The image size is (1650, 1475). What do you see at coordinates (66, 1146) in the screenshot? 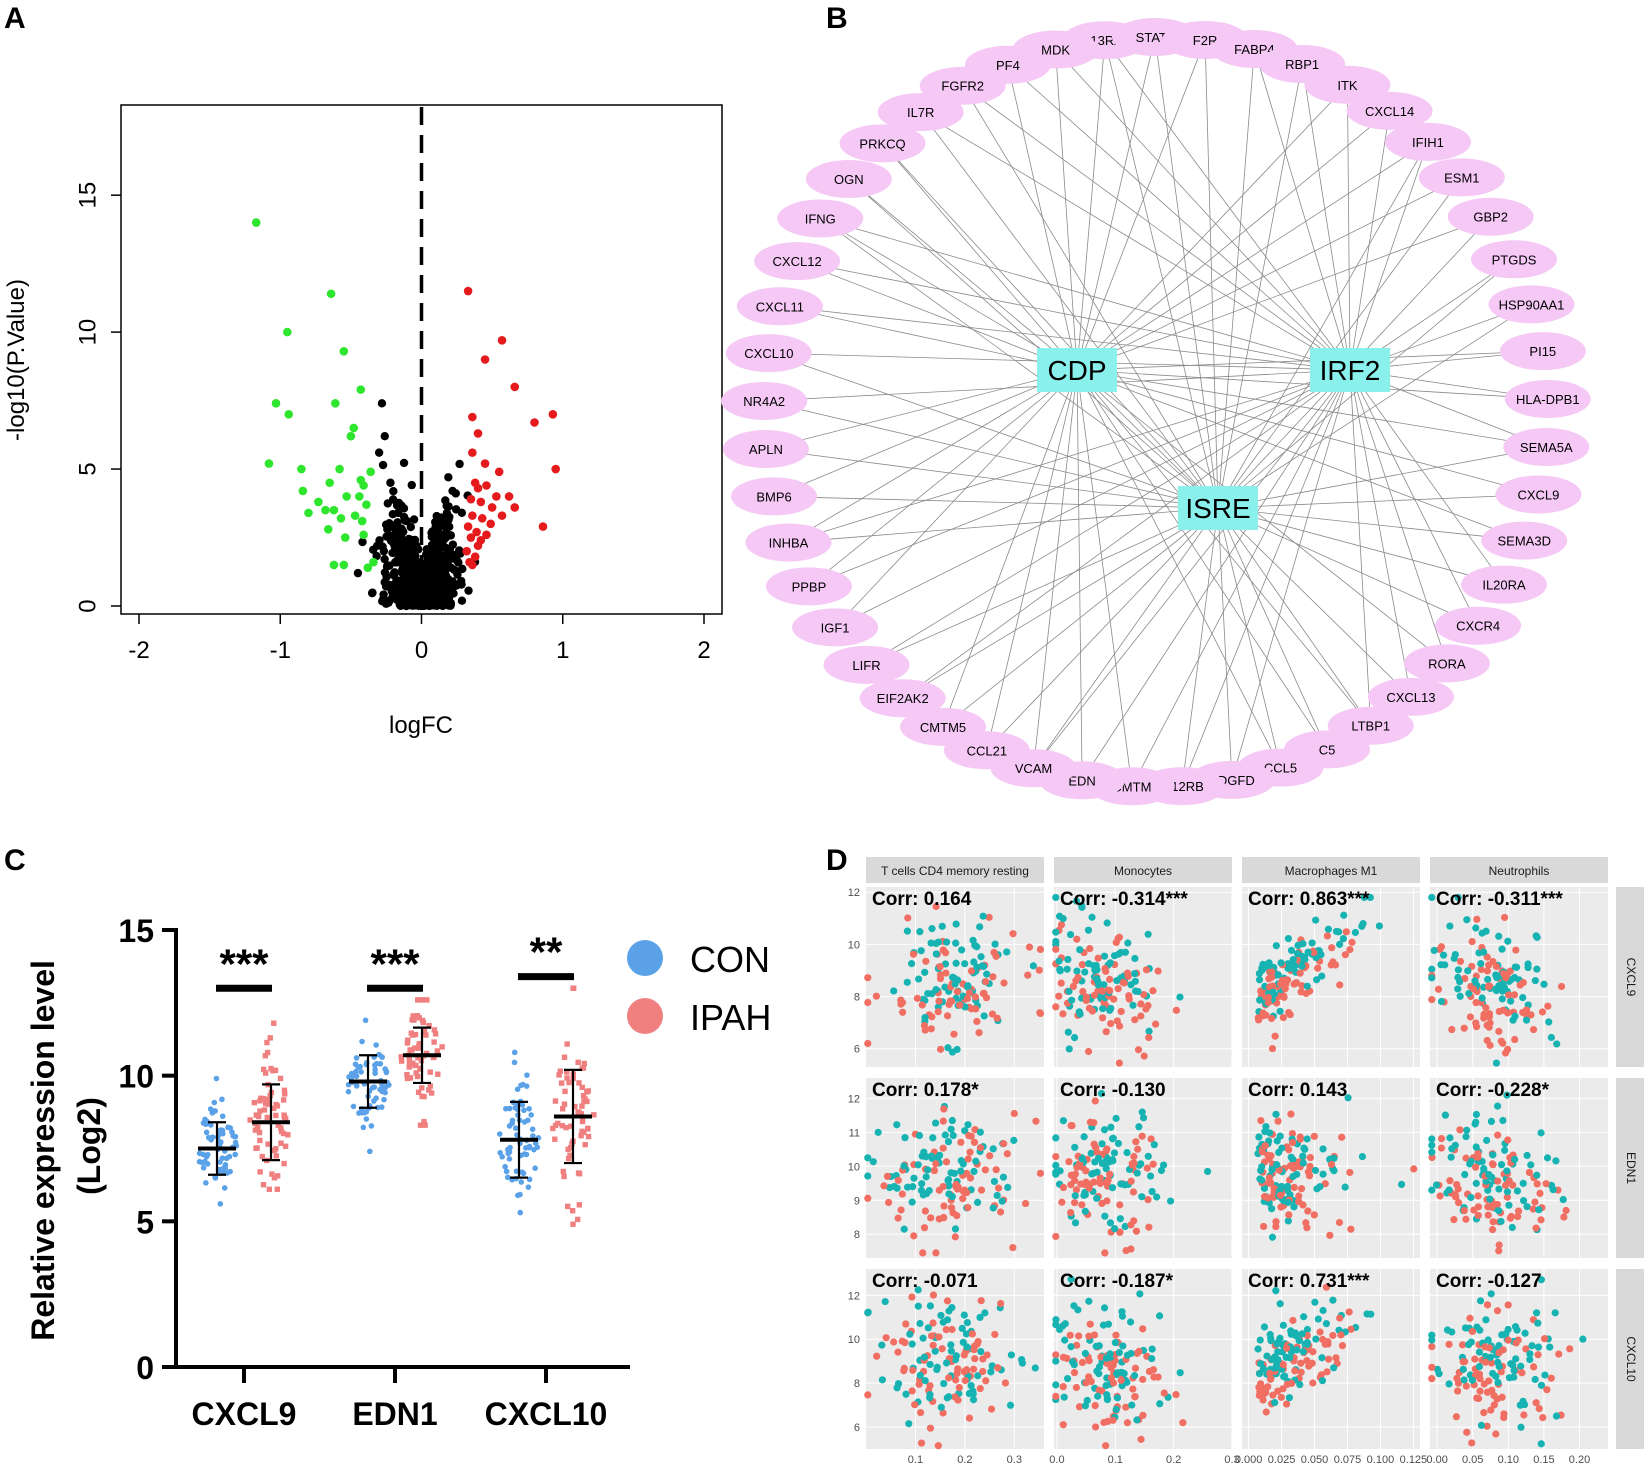
I see `expression-ylabel: Relative expression level (Log2)` at bounding box center [66, 1146].